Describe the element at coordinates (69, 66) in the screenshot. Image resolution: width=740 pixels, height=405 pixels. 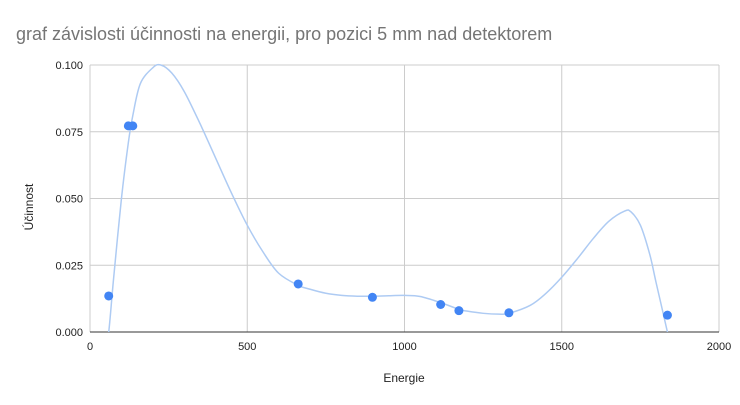
I see `y-tick-label: 0.100` at that location.